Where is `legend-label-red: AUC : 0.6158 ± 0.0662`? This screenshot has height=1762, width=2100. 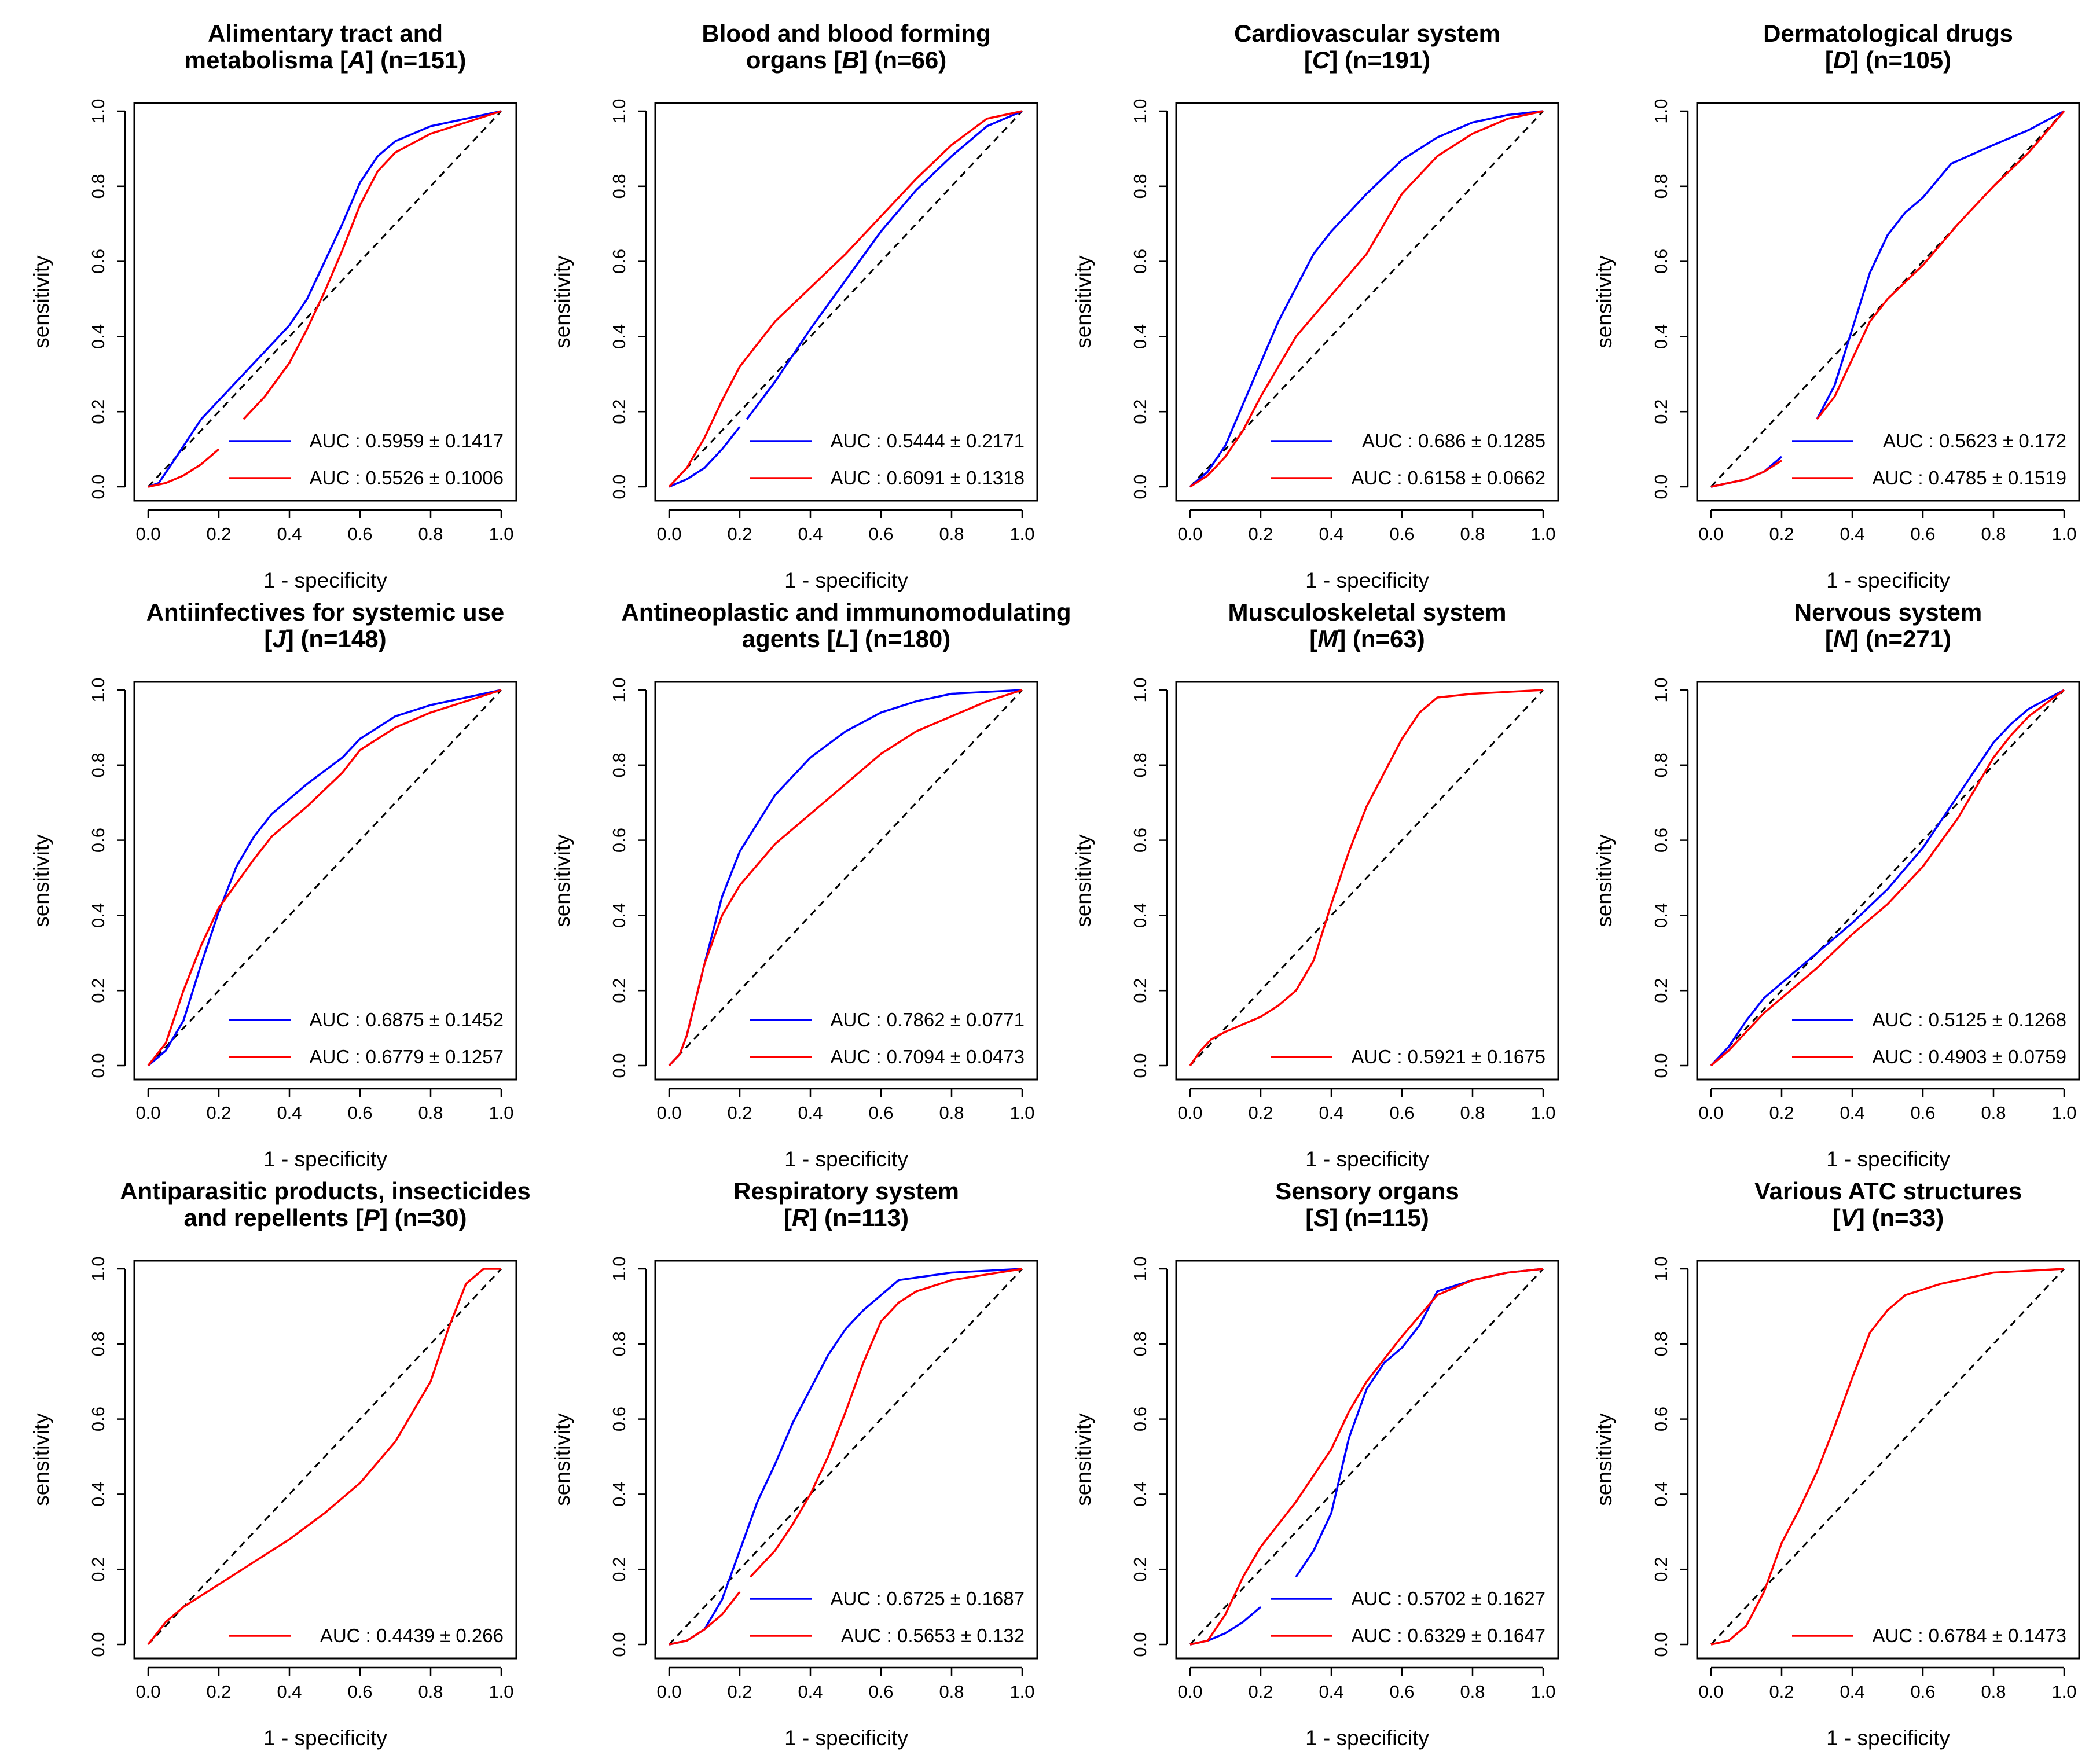
legend-label-red: AUC : 0.6158 ± 0.0662 is located at coordinates (1449, 478).